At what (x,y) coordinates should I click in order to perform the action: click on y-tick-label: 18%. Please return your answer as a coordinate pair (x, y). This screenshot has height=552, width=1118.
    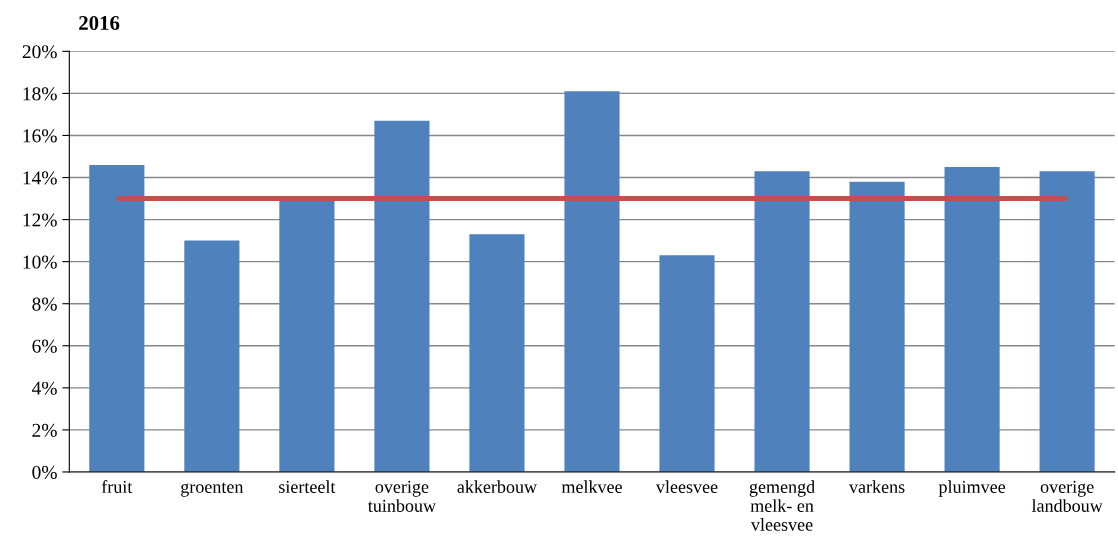
    Looking at the image, I should click on (40, 94).